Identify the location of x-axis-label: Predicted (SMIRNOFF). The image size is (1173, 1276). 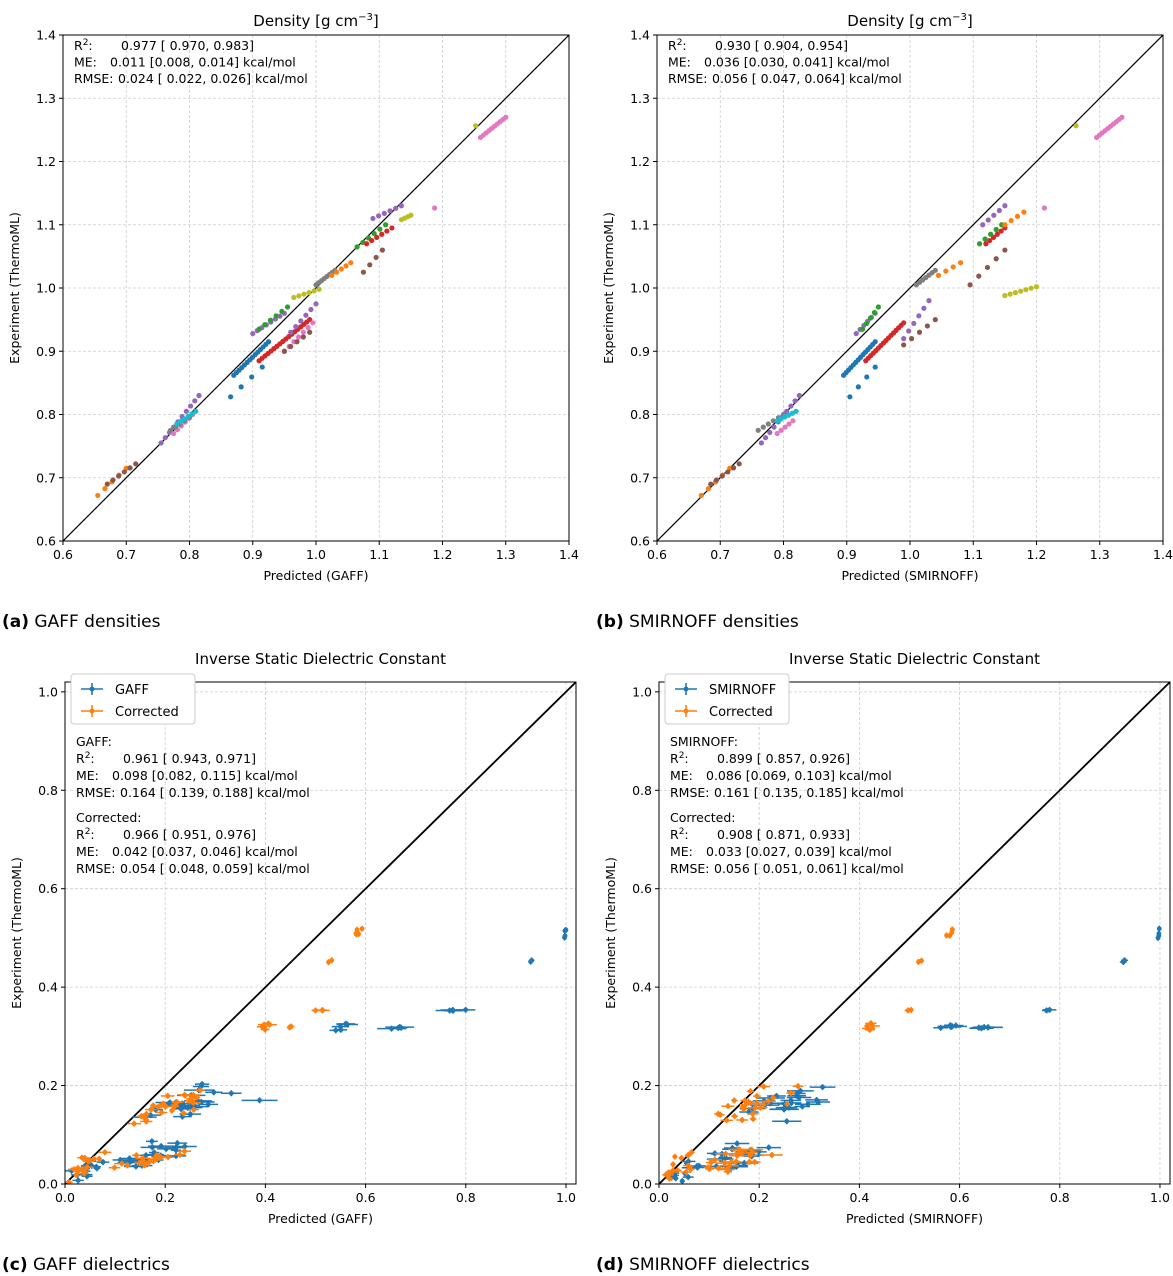
(914, 1218).